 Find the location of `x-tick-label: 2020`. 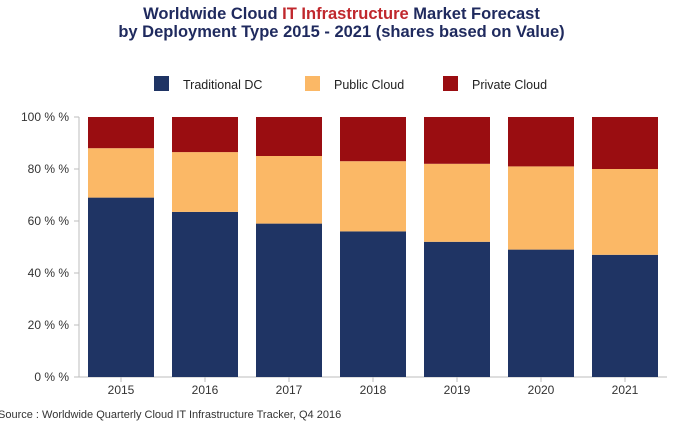

x-tick-label: 2020 is located at coordinates (541, 390).